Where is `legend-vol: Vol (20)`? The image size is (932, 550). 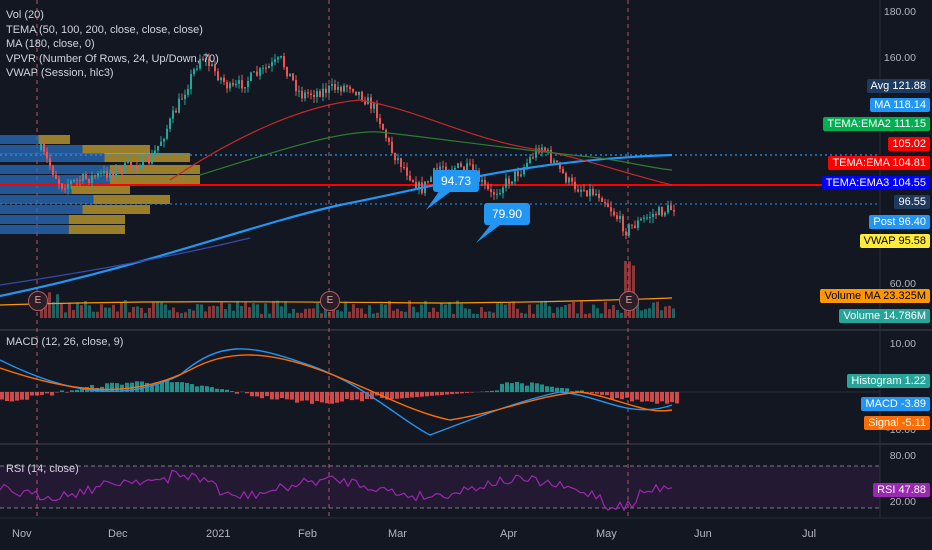
legend-vol: Vol (20) is located at coordinates (25, 15).